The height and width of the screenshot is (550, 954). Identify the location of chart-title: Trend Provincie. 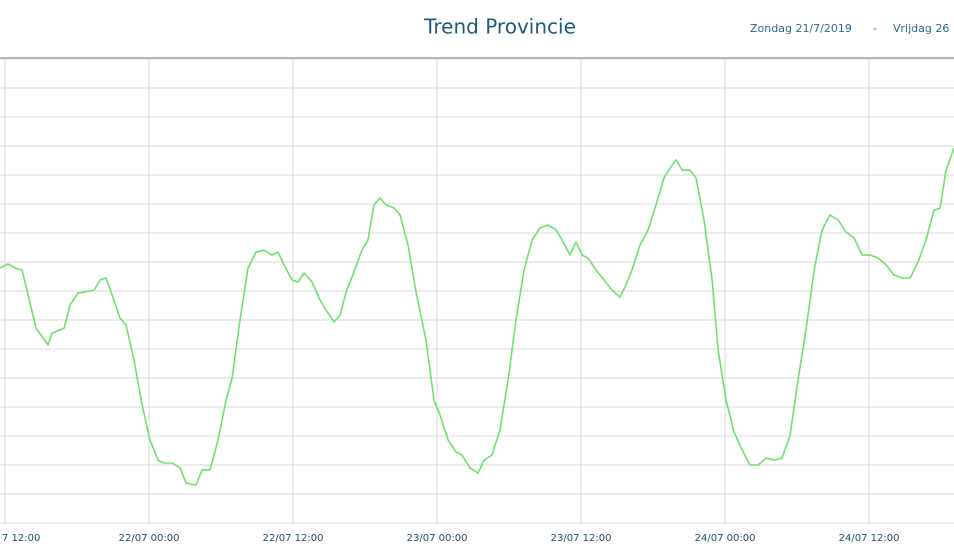
(499, 27).